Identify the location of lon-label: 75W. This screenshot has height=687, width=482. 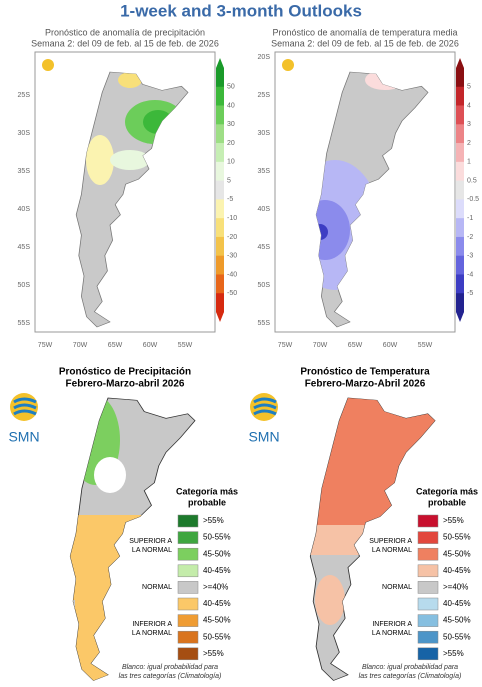
(285, 345).